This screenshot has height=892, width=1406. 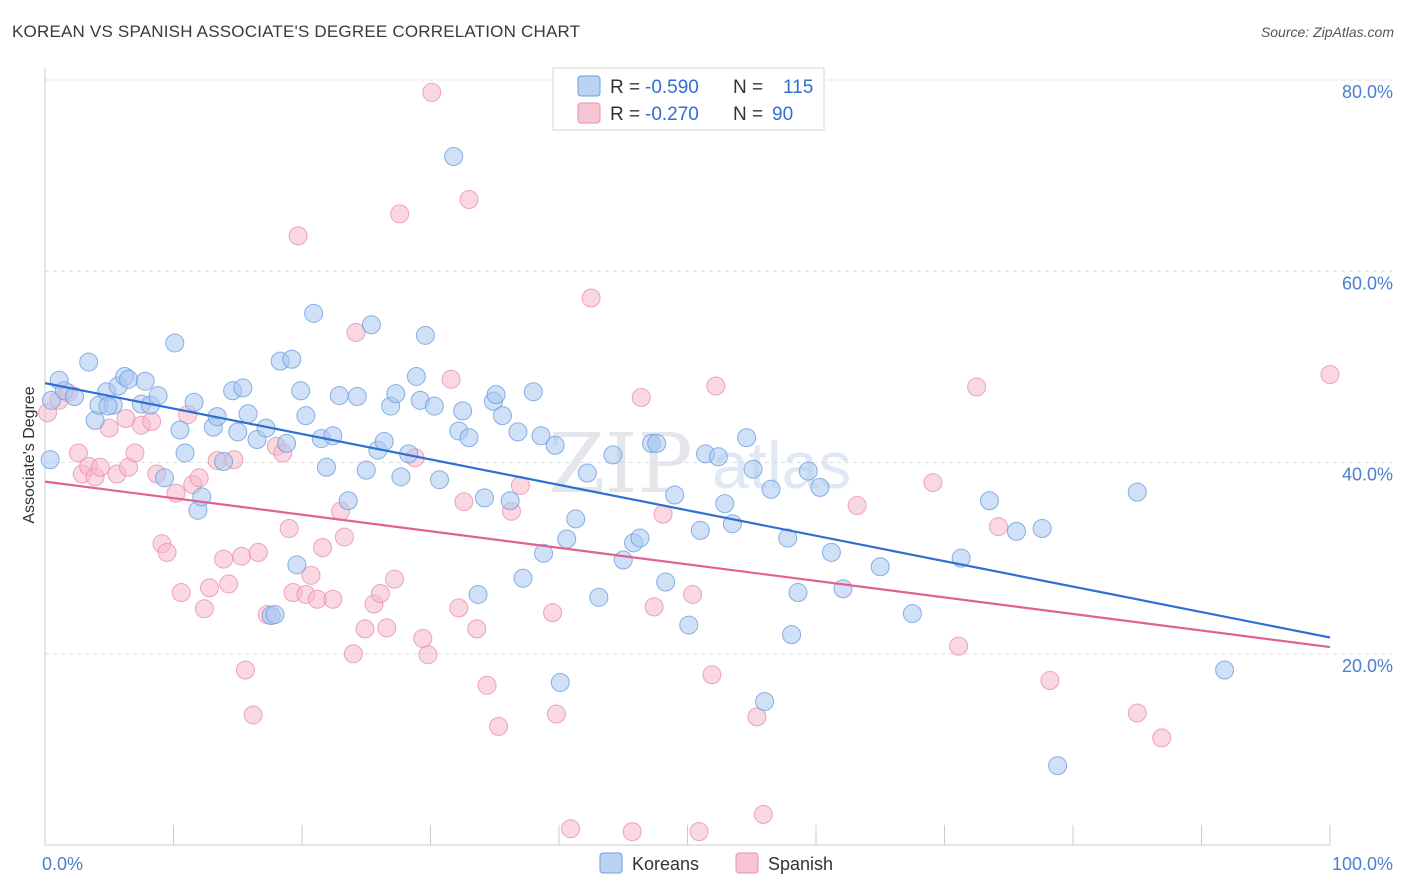 What do you see at coordinates (782, 114) in the screenshot?
I see `legend-n-value-spanish: 90` at bounding box center [782, 114].